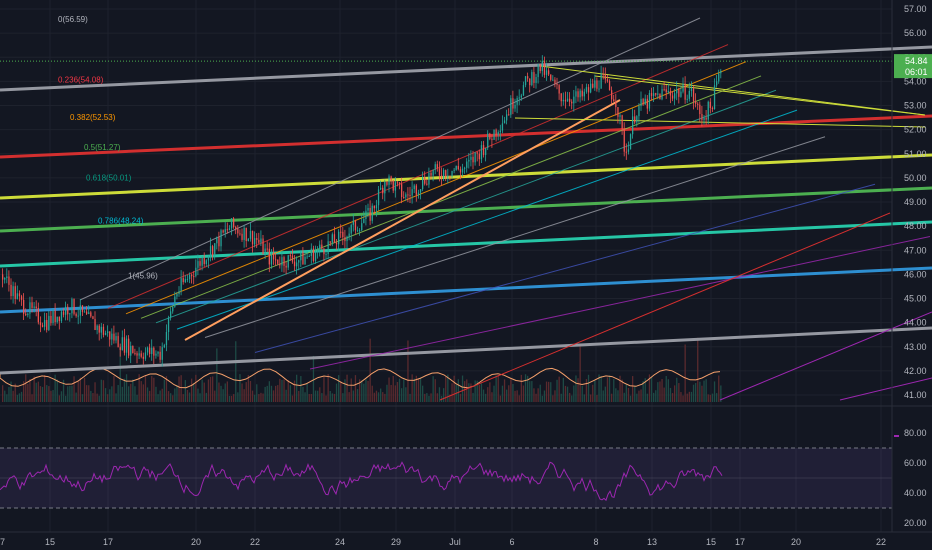 Image resolution: width=932 pixels, height=550 pixels. I want to click on price-tick-label: 47.00, so click(915, 250).